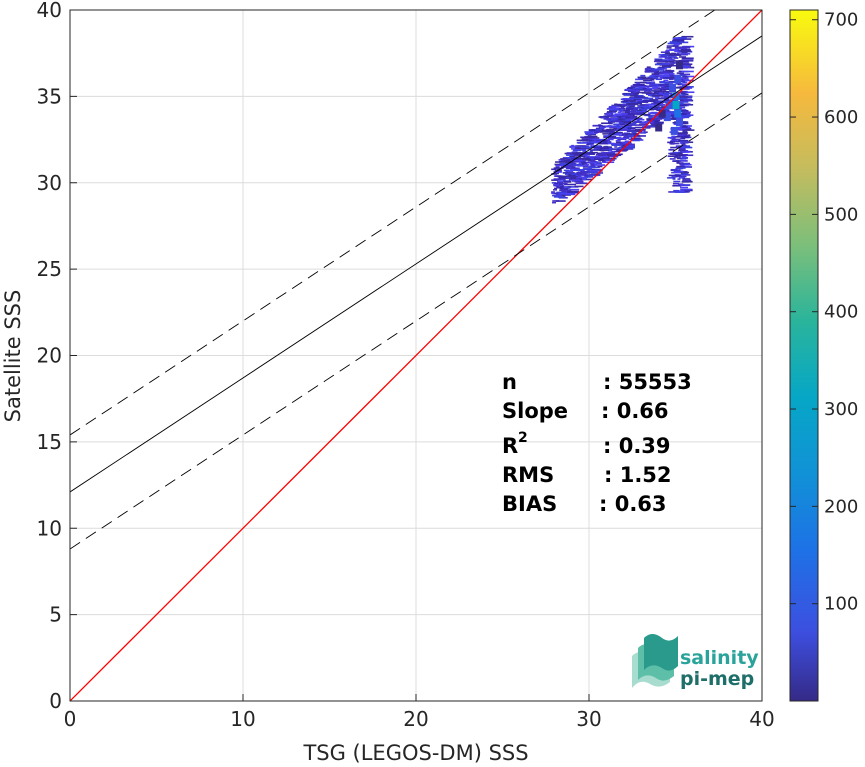 The image size is (865, 767). Describe the element at coordinates (655, 661) in the screenshot. I see `wave-logo-icon` at that location.